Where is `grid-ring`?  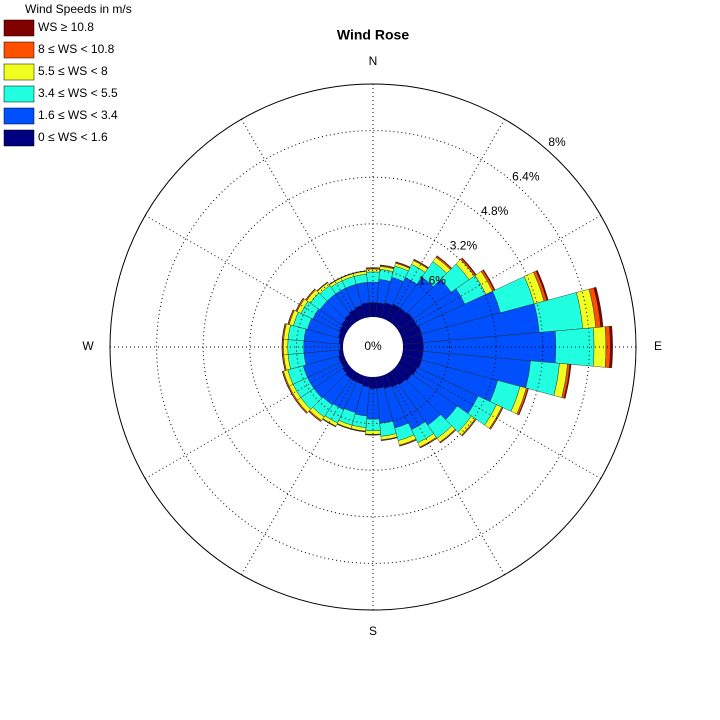
grid-ring is located at coordinates (373, 347).